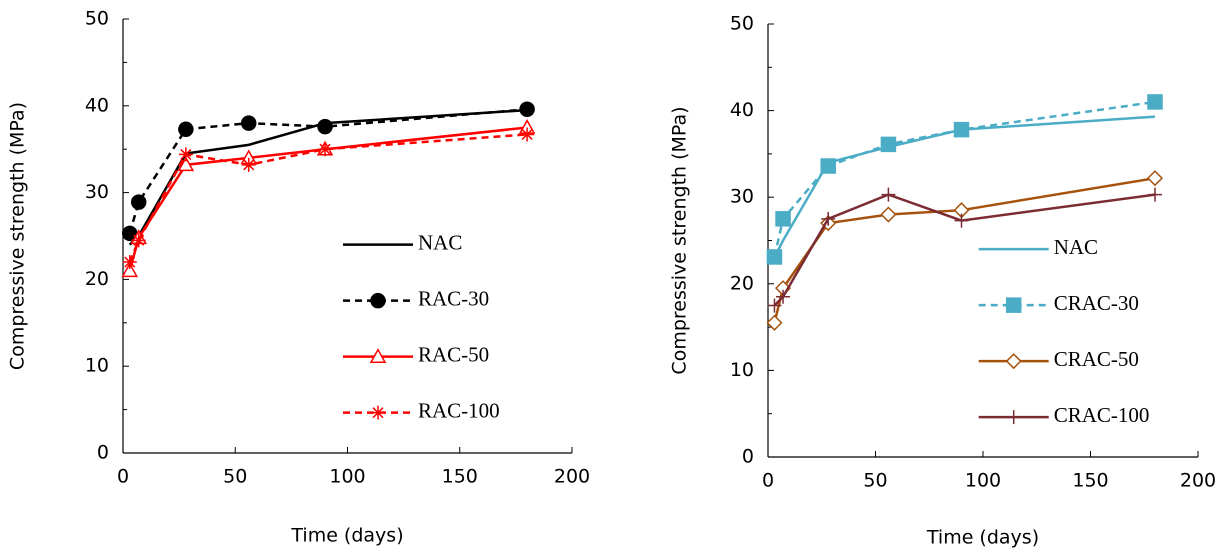 The width and height of the screenshot is (1231, 560). What do you see at coordinates (453, 298) in the screenshot?
I see `legend-label: RAC-30` at bounding box center [453, 298].